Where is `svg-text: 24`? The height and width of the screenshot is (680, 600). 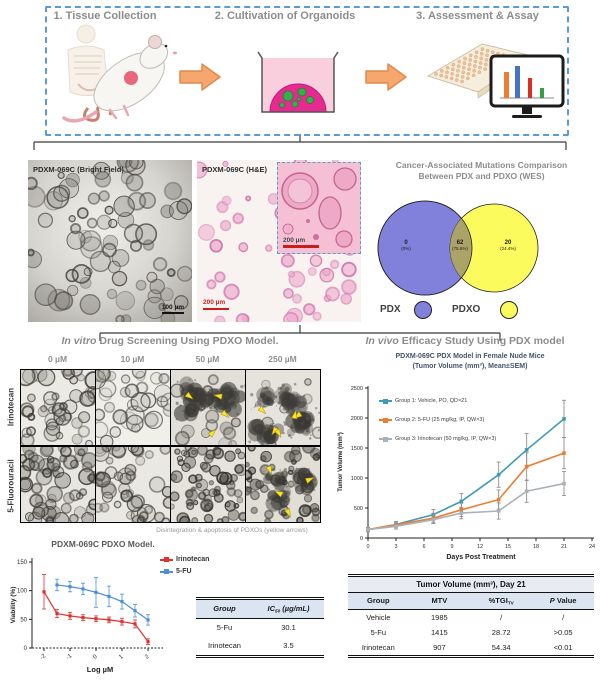 svg-text: 24 is located at coordinates (592, 547).